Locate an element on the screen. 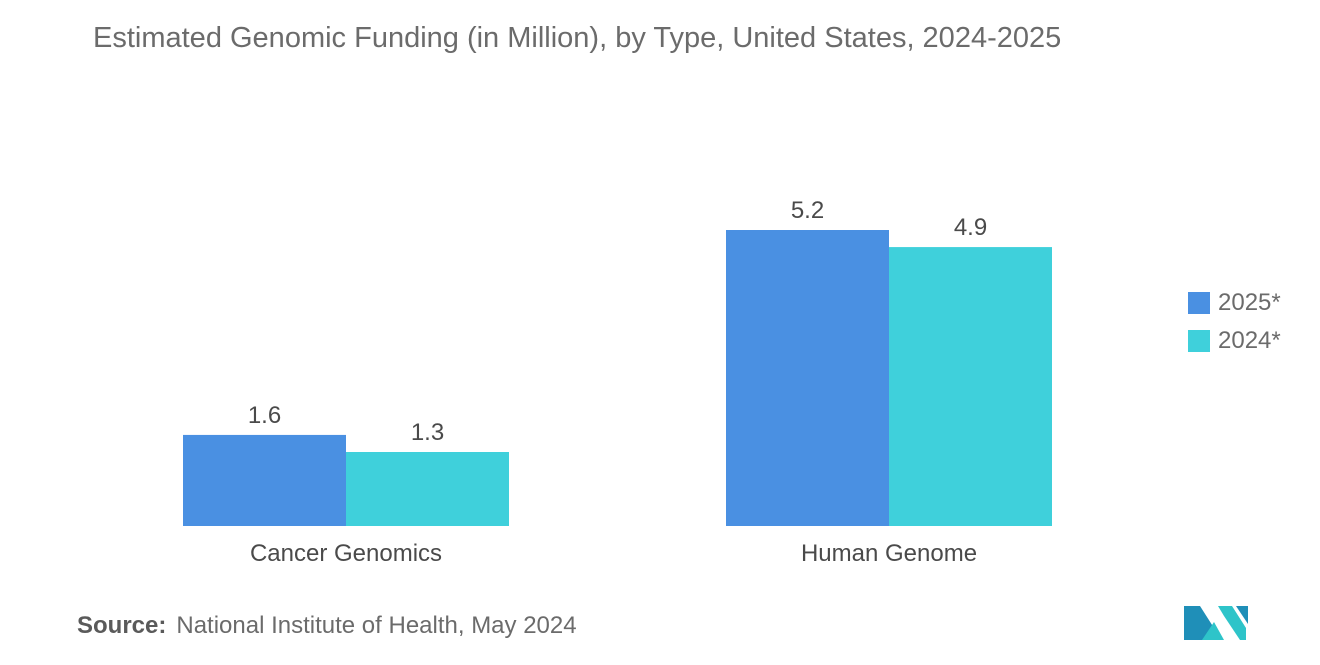  source-label: Source: is located at coordinates (122, 625).